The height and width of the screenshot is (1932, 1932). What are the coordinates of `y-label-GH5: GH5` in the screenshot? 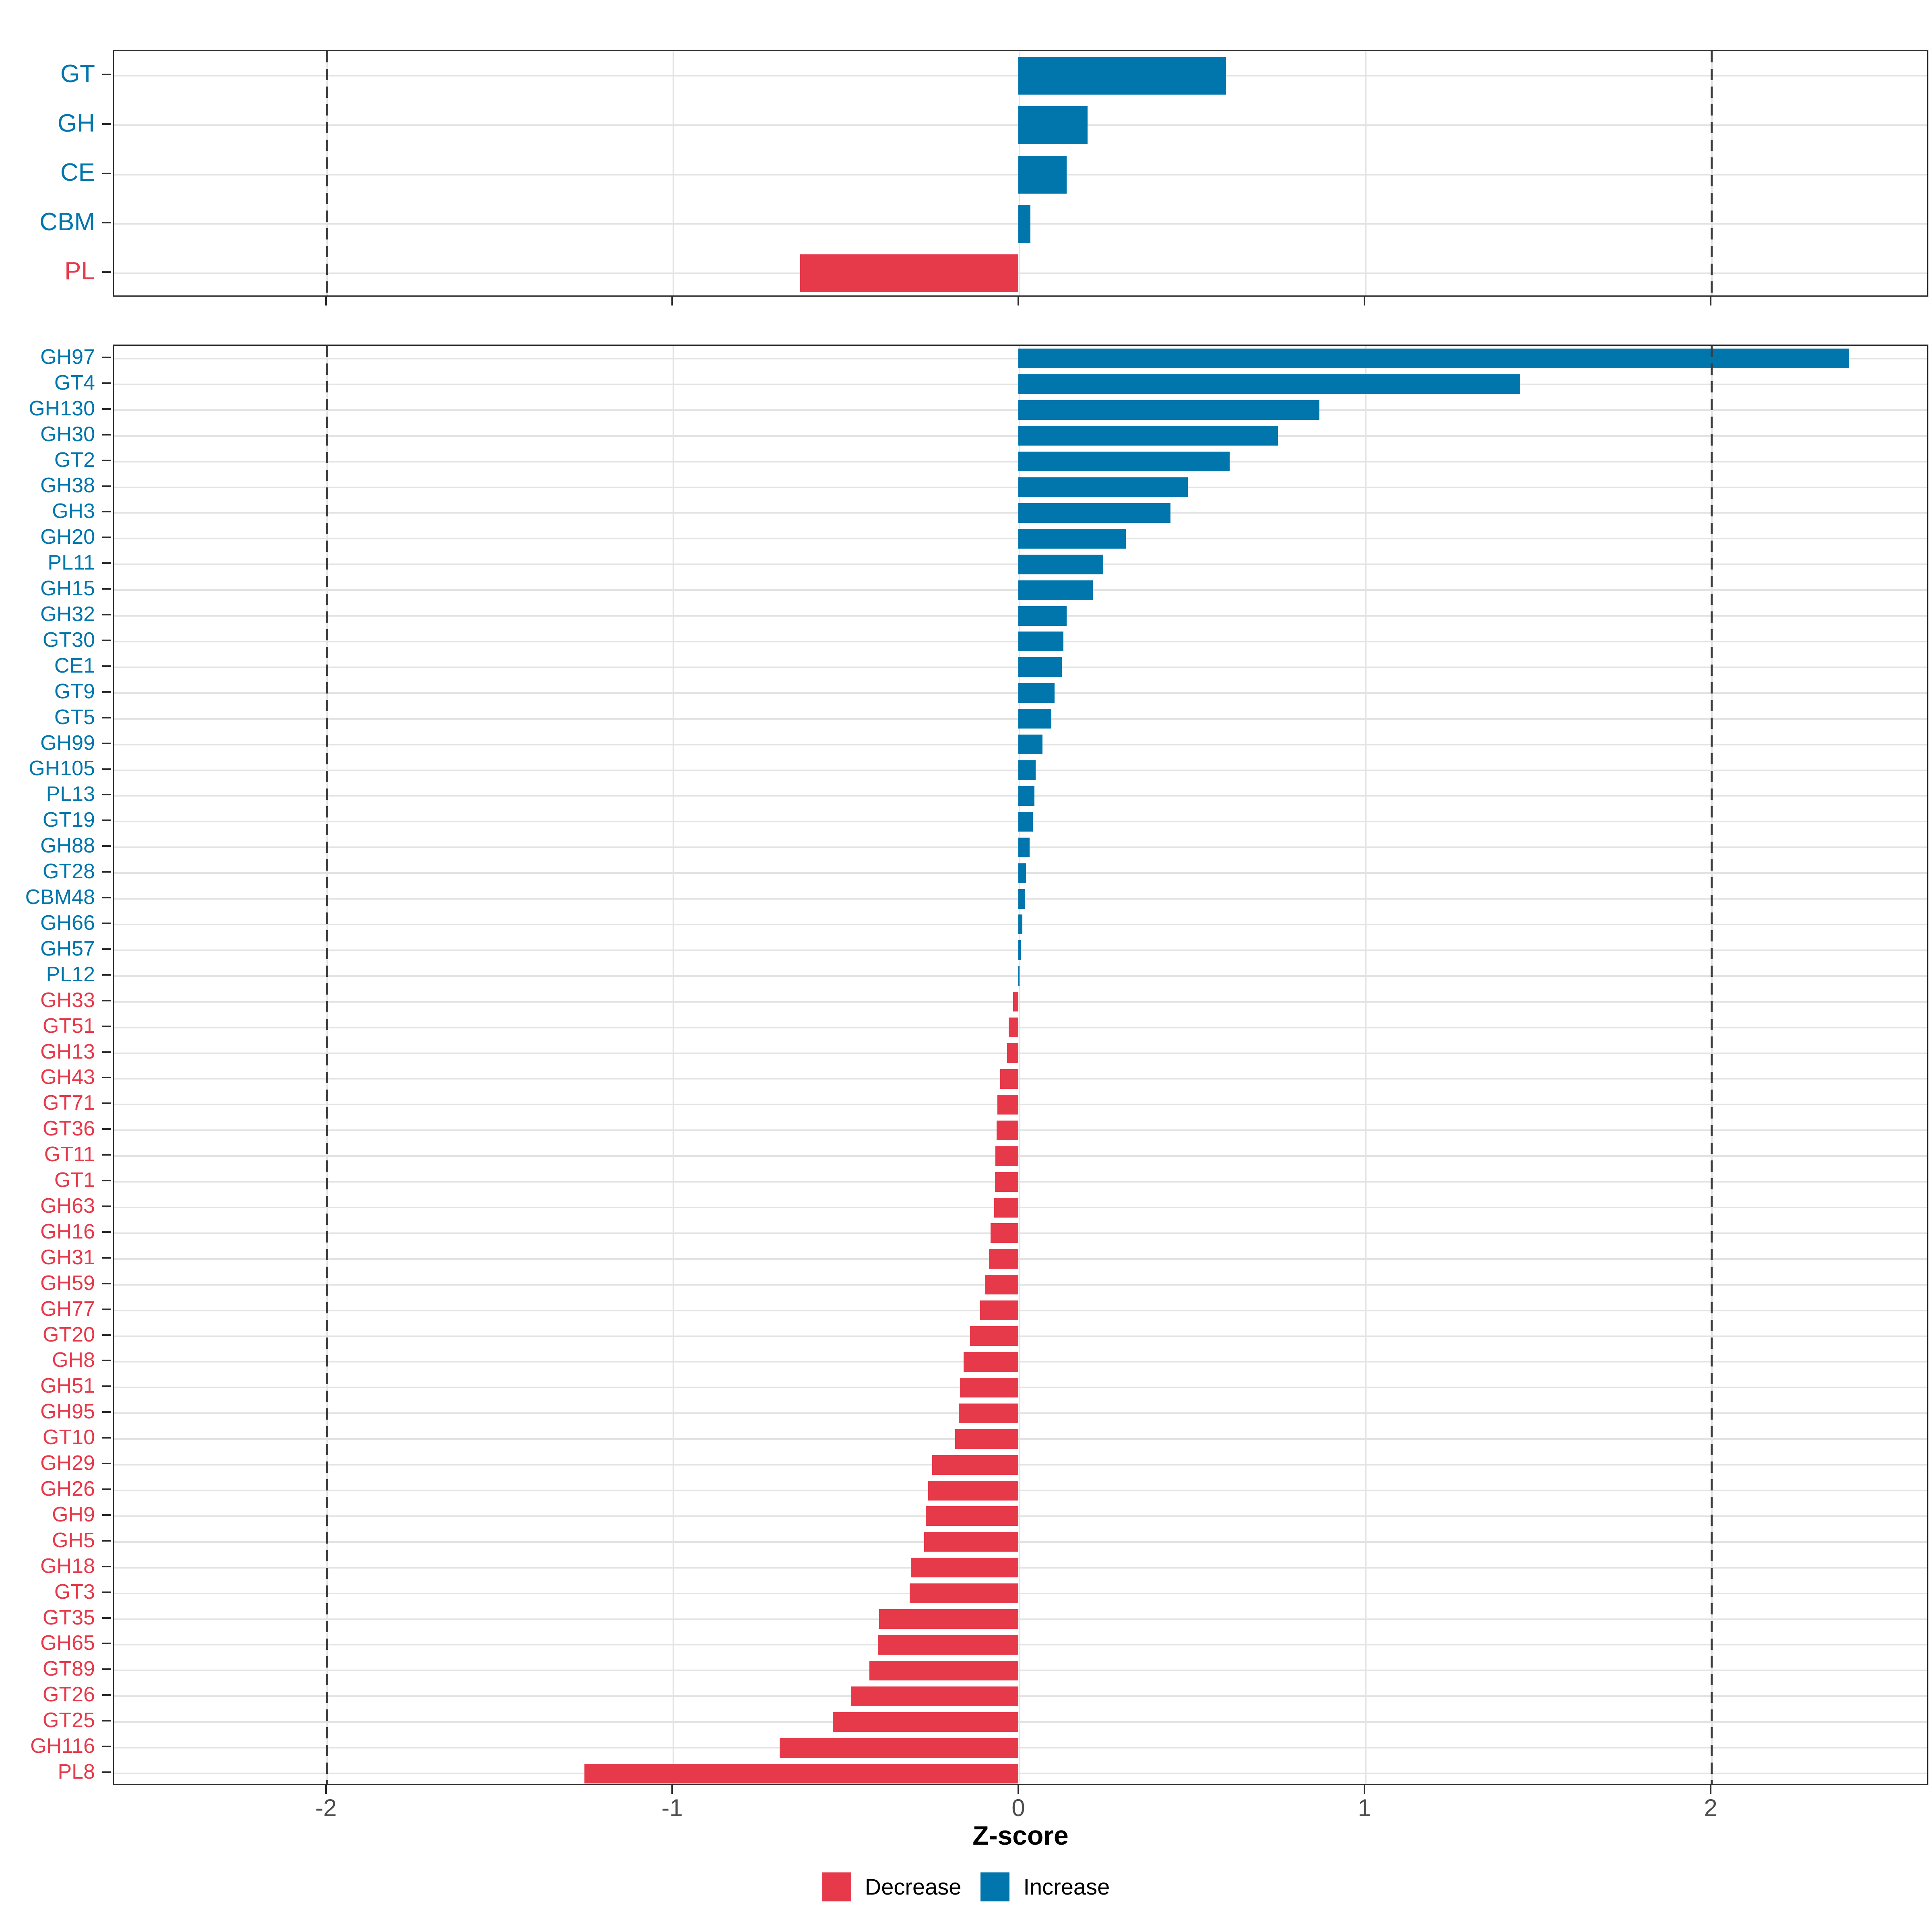 It's located at (73, 1540).